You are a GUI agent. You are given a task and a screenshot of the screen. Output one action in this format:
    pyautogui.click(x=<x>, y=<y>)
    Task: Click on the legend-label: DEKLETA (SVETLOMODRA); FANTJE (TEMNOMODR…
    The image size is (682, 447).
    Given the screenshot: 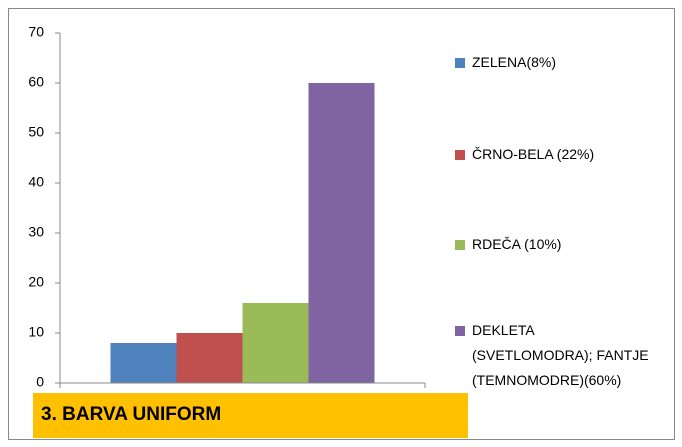 What is the action you would take?
    pyautogui.click(x=560, y=355)
    